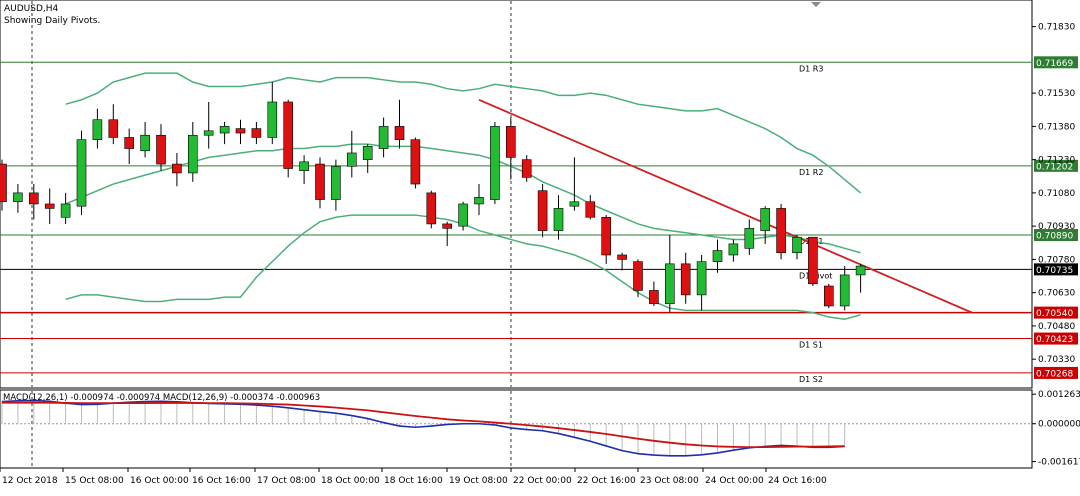 Image resolution: width=1080 pixels, height=496 pixels. Describe the element at coordinates (1059, 395) in the screenshot. I see `macd-tick-label: 0.001263` at that location.